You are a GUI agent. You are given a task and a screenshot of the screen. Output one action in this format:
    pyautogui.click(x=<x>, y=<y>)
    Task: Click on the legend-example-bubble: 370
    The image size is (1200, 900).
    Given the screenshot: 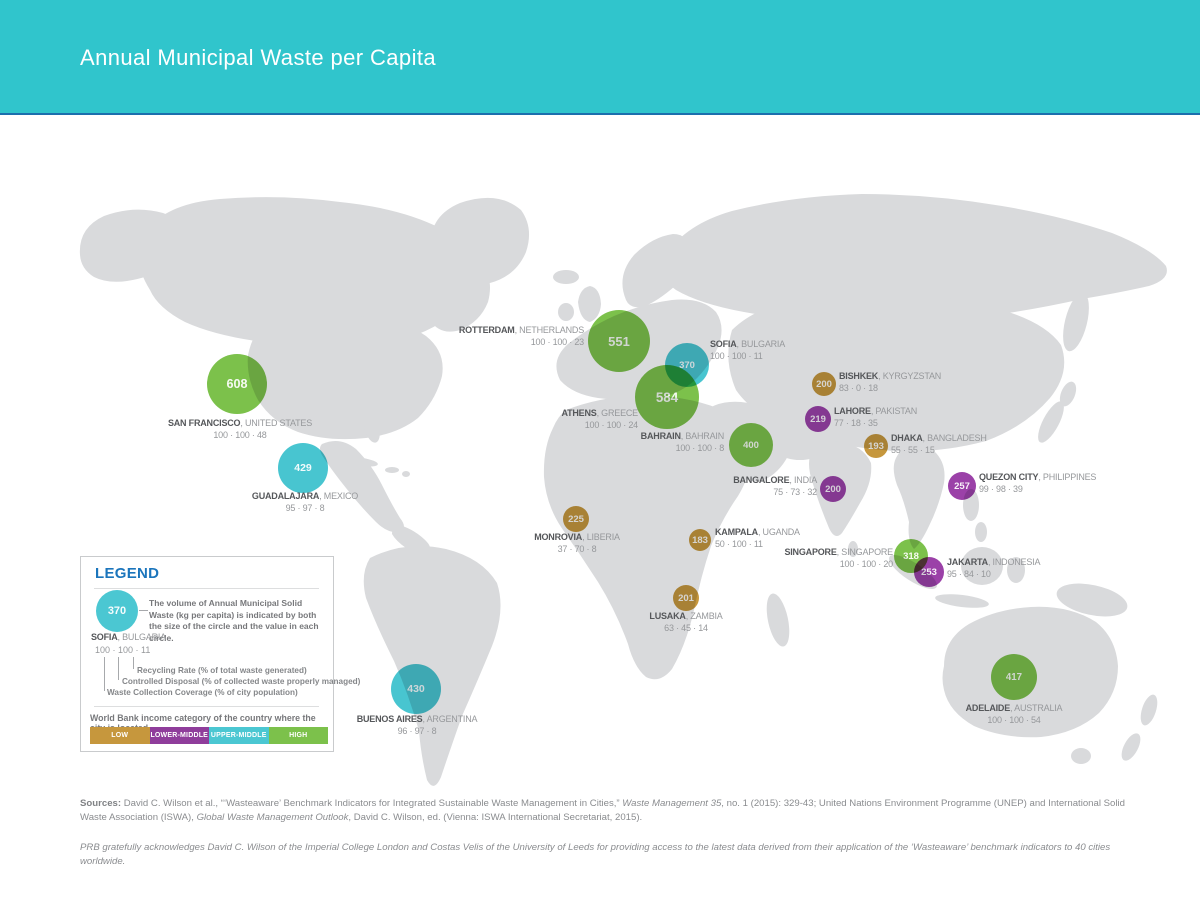 What is the action you would take?
    pyautogui.click(x=117, y=611)
    